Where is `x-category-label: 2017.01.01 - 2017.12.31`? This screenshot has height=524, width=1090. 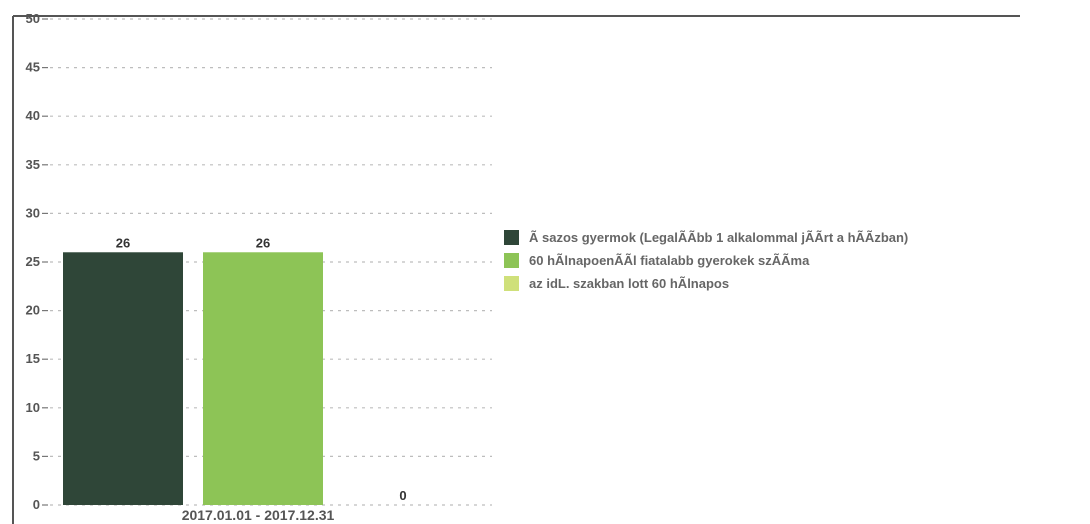 x-category-label: 2017.01.01 - 2017.12.31 is located at coordinates (258, 515).